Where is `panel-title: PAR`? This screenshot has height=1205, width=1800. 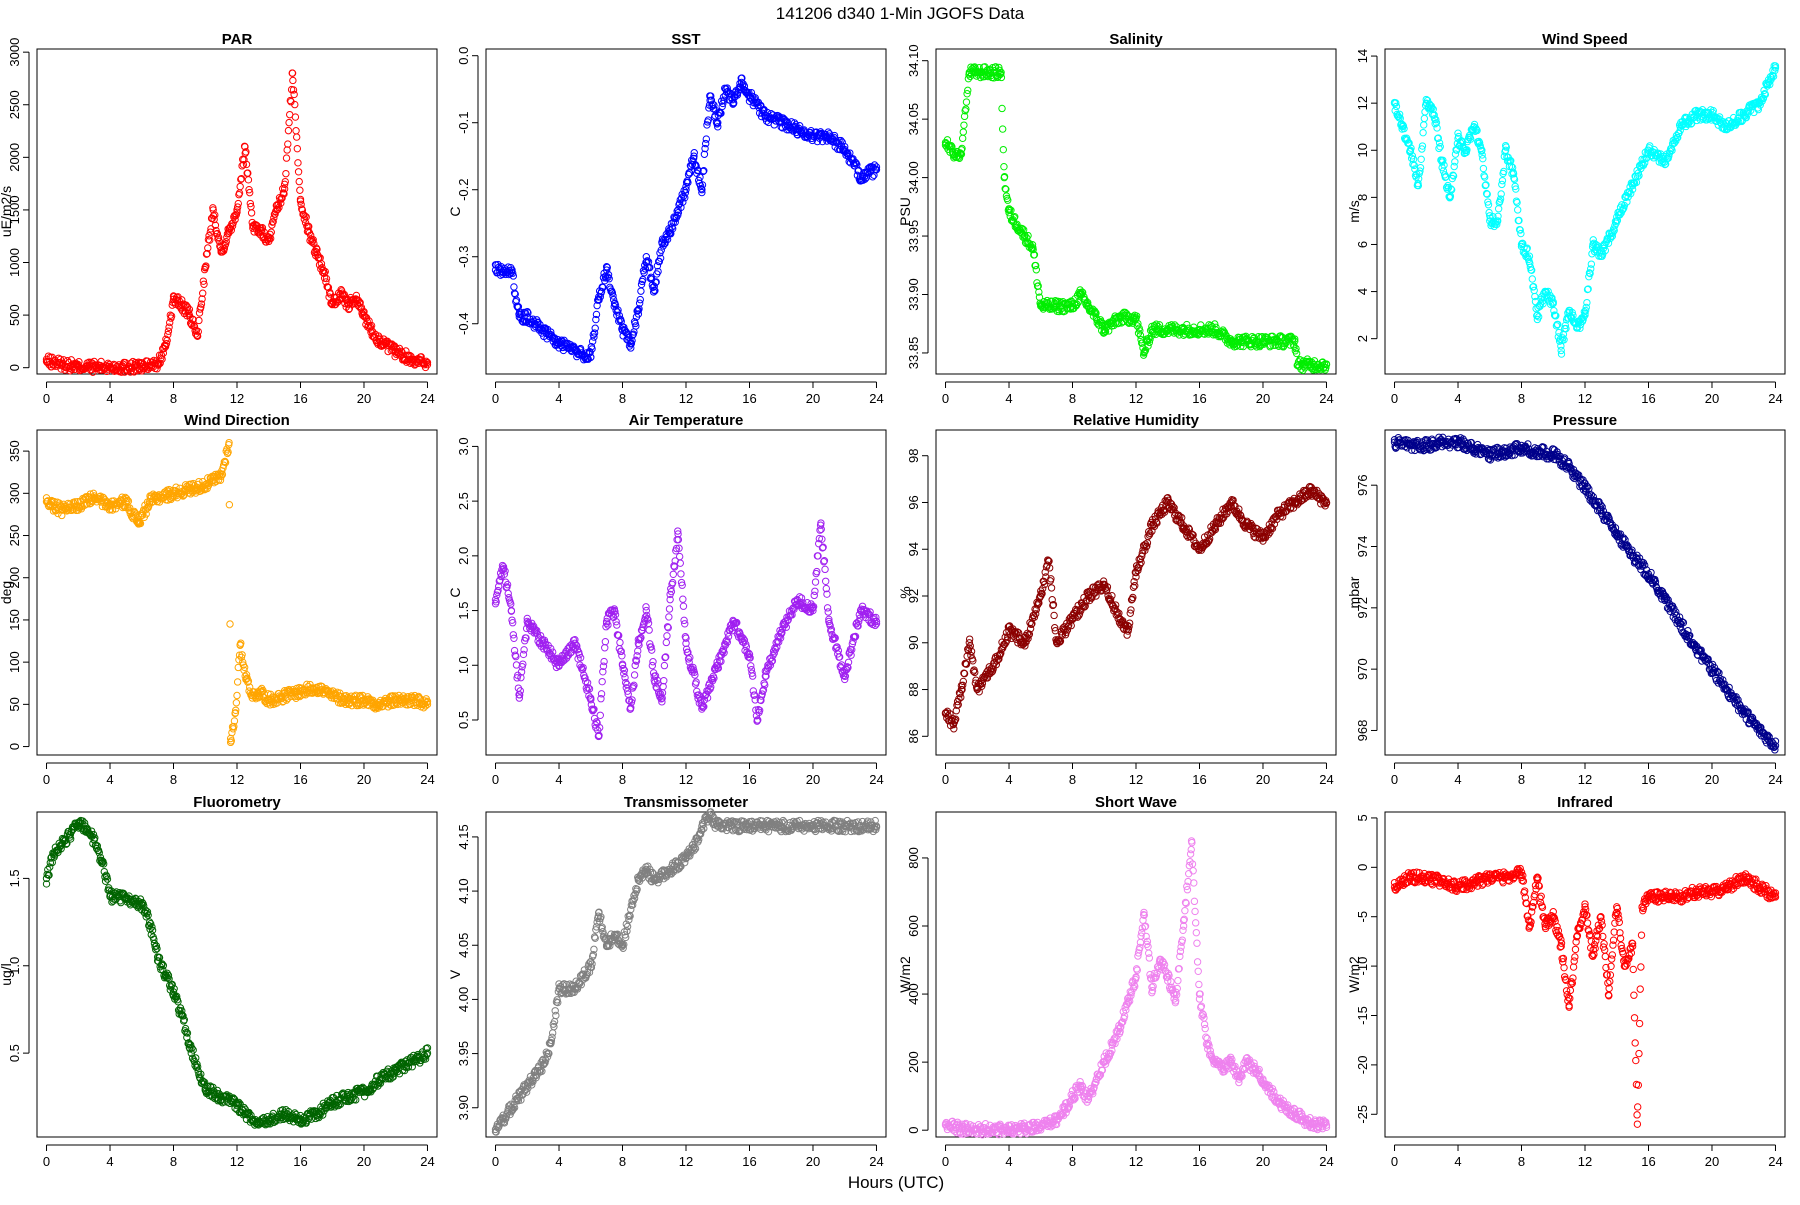 panel-title: PAR is located at coordinates (237, 39).